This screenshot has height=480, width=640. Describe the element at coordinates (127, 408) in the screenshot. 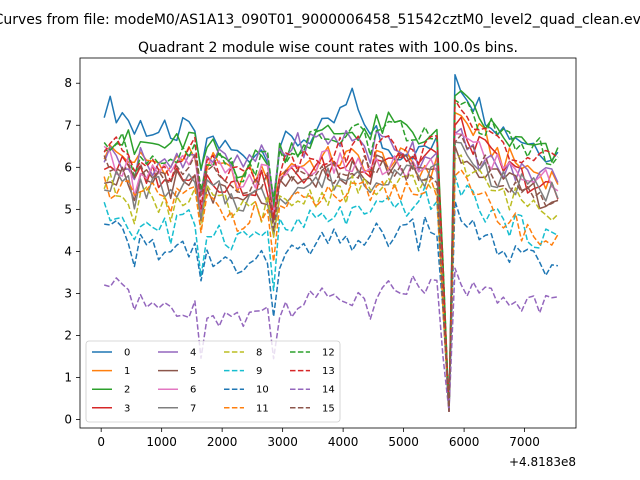

I see `legend-label-3: 3` at that location.